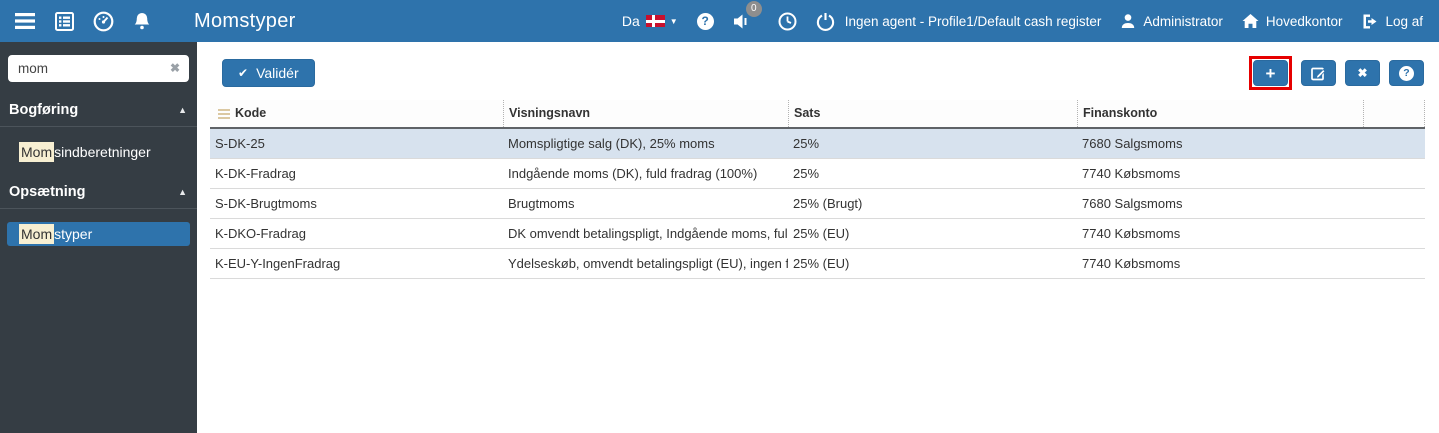 The width and height of the screenshot is (1439, 433). What do you see at coordinates (98, 68) in the screenshot?
I see `search-input` at bounding box center [98, 68].